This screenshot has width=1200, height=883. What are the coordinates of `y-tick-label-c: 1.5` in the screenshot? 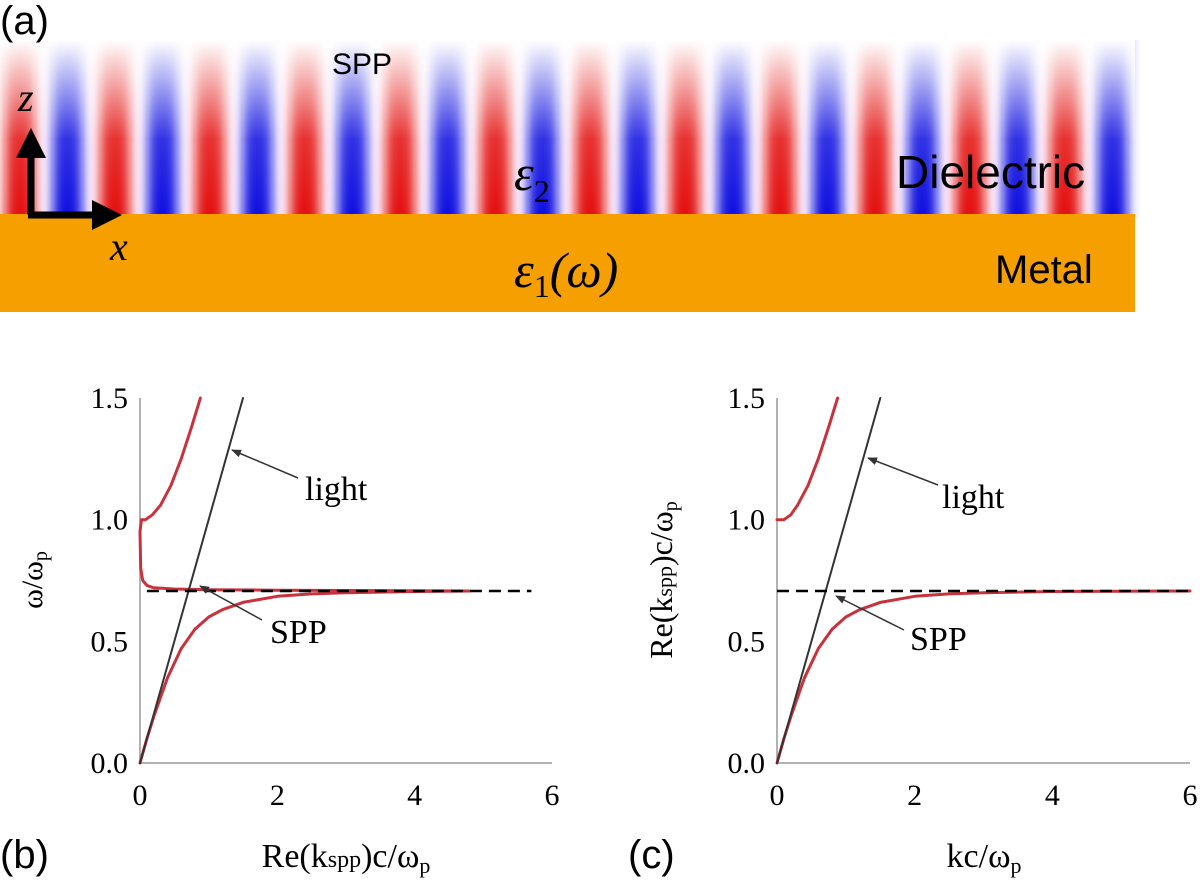 It's located at (747, 398).